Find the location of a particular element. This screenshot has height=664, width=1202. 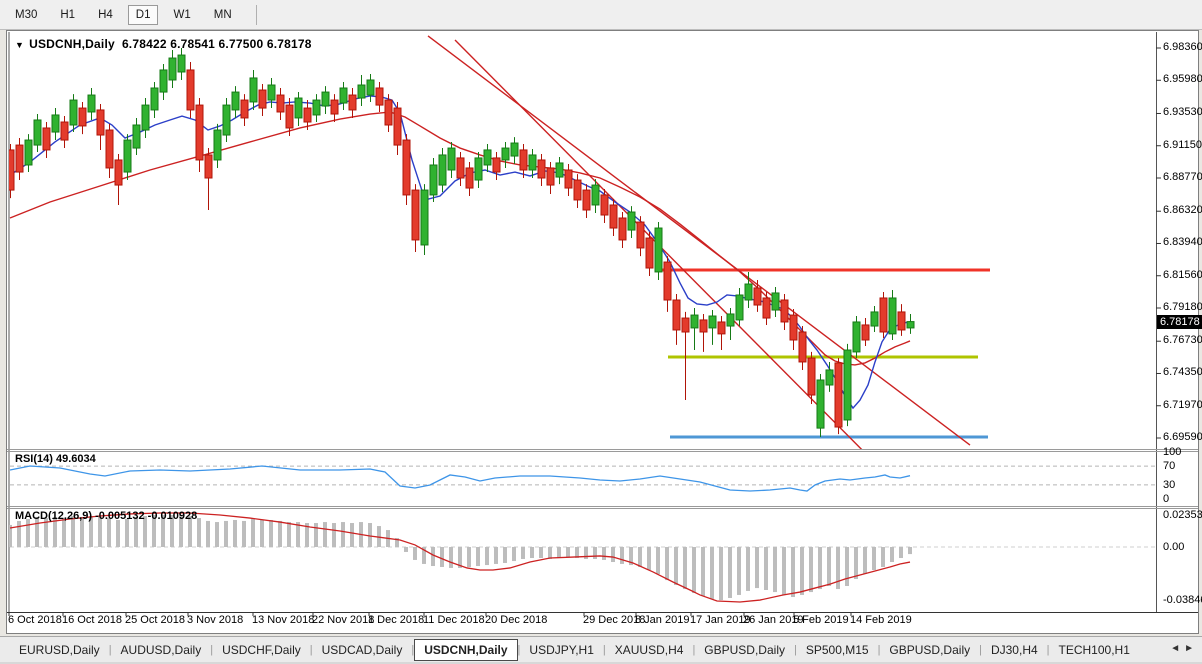

price-axis-label: 6.76730 is located at coordinates (1182, 340).